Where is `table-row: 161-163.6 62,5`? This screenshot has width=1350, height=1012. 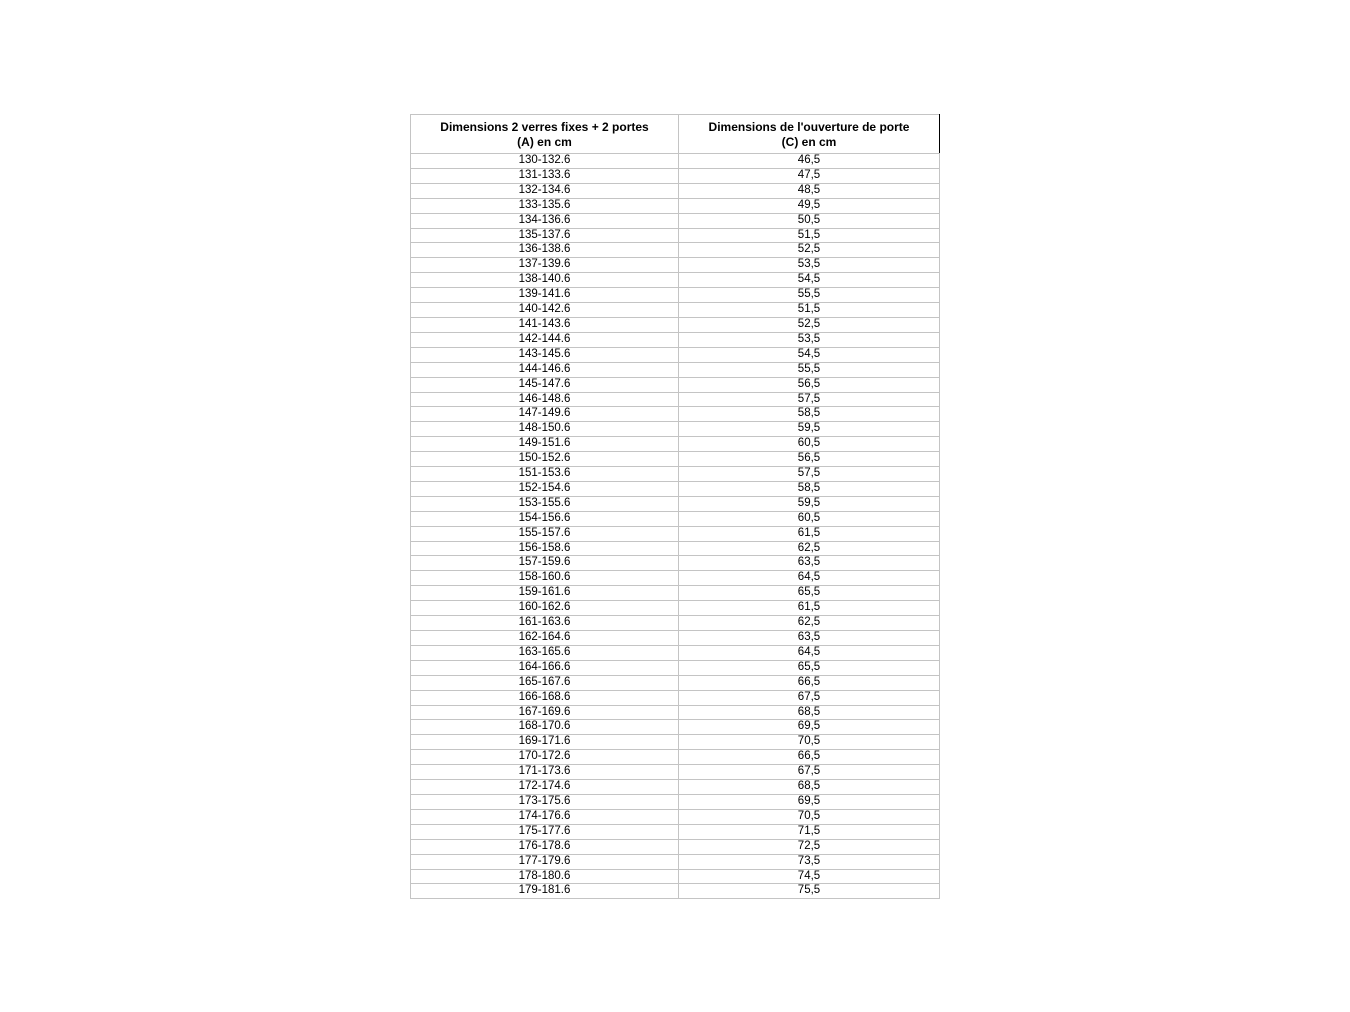 table-row: 161-163.6 62,5 is located at coordinates (675, 623).